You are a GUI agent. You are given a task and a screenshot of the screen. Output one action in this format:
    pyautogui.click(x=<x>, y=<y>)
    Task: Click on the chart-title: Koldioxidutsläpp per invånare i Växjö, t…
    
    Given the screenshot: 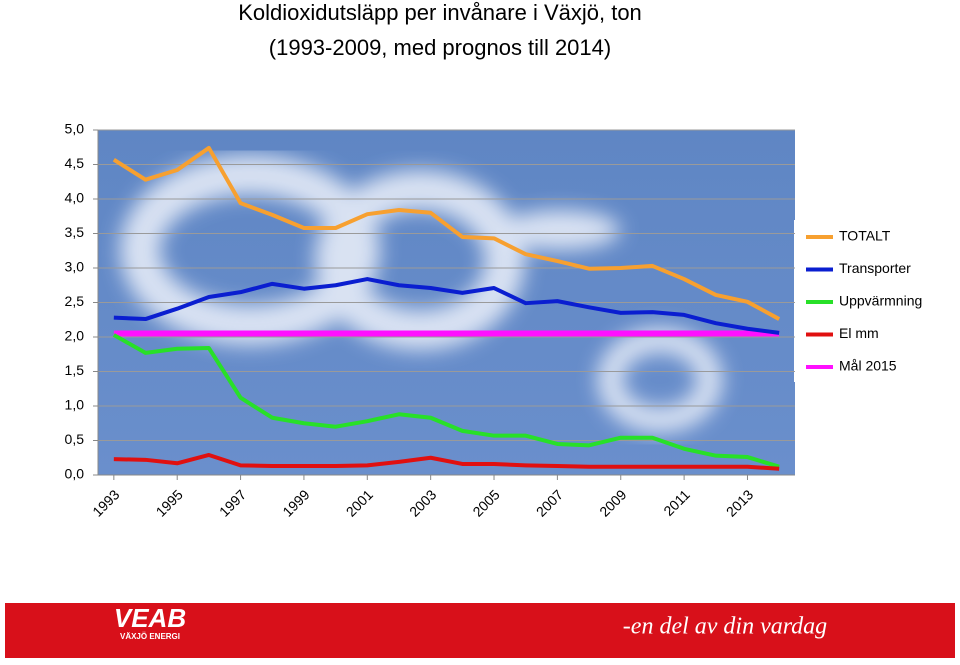 What is the action you would take?
    pyautogui.click(x=440, y=12)
    